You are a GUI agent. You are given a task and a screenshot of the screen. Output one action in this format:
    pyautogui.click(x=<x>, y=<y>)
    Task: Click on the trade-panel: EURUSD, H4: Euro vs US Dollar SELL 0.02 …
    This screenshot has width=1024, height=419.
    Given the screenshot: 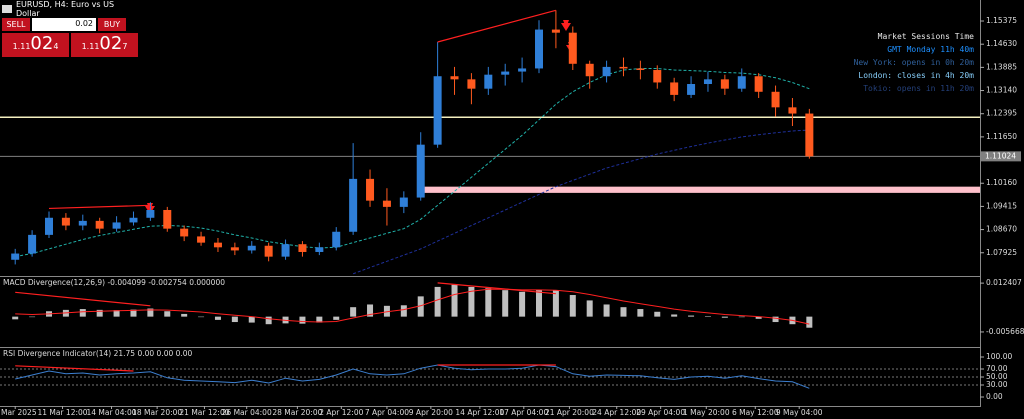 What is the action you would take?
    pyautogui.click(x=71, y=28)
    